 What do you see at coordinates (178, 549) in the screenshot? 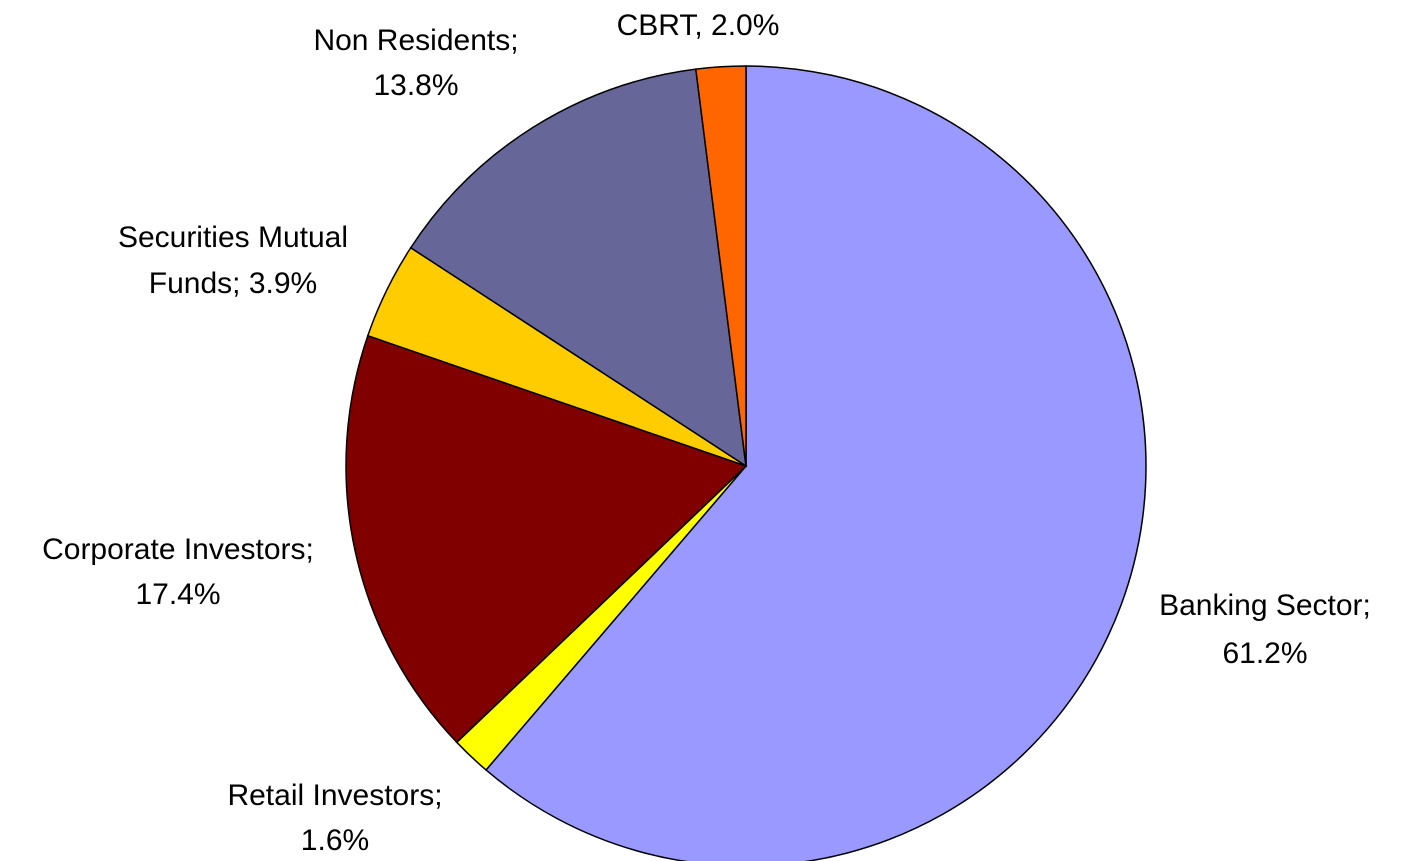
I see `data-label: Corporate Investors;` at bounding box center [178, 549].